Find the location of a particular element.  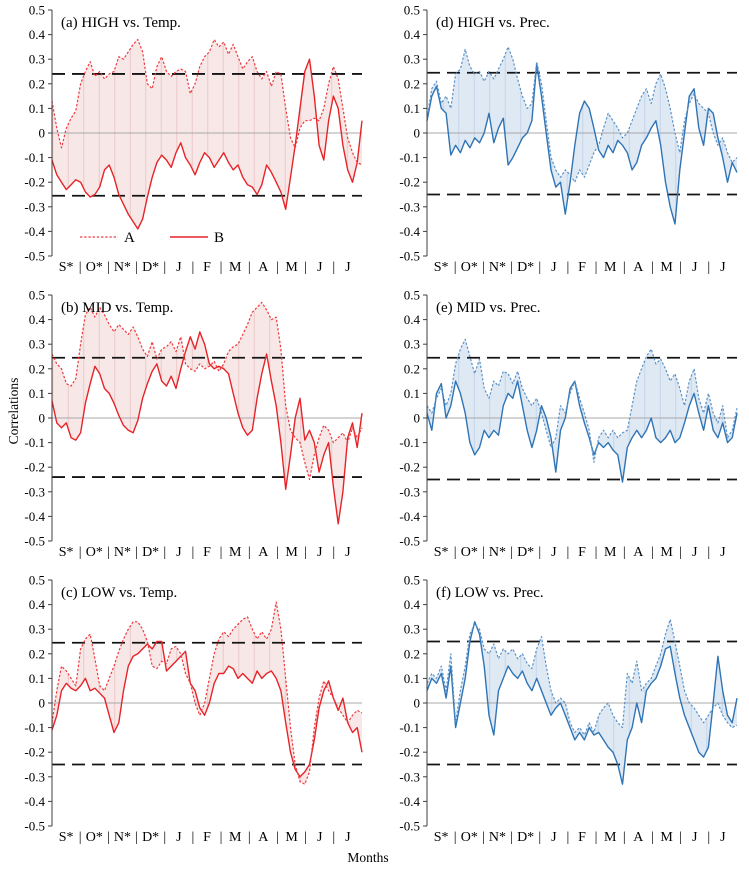

panel-title: (b) MID vs. Temp. is located at coordinates (117, 308).